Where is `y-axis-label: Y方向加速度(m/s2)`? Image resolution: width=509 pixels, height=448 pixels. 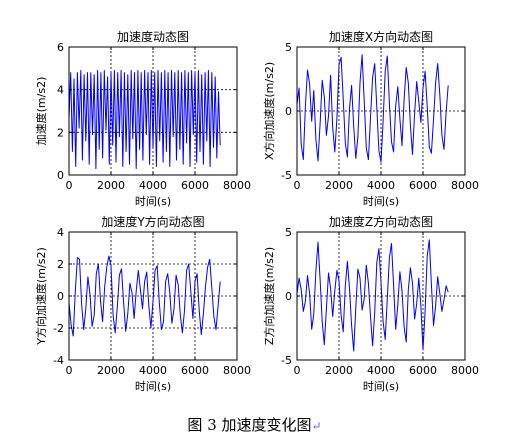
y-axis-label: Y方向加速度(m/s2) is located at coordinates (41, 296).